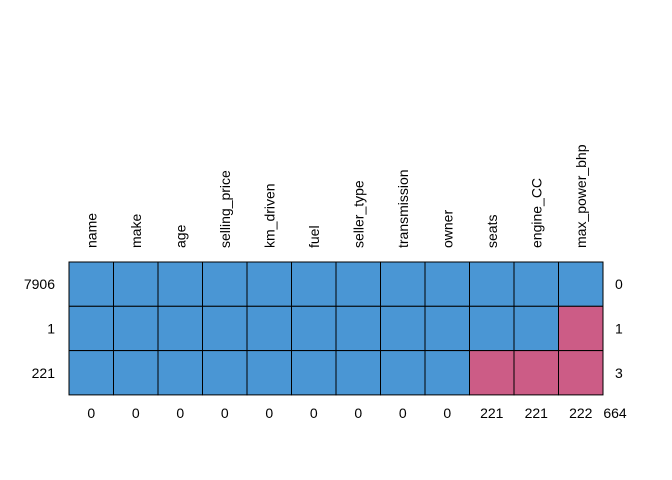  What do you see at coordinates (44, 373) in the screenshot?
I see `row-frequency-label: 221` at bounding box center [44, 373].